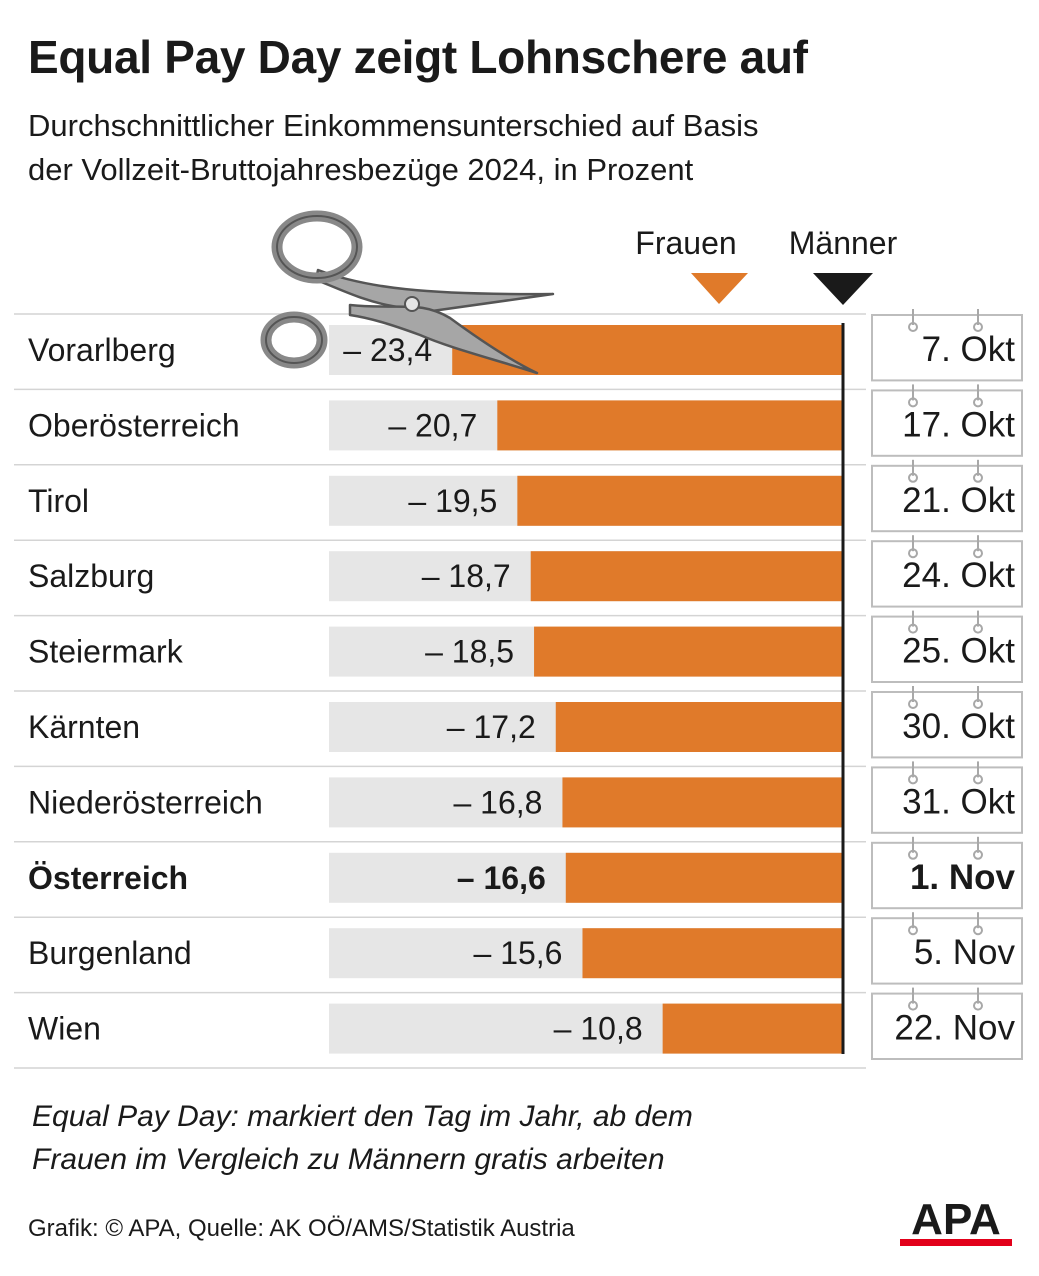 The width and height of the screenshot is (1039, 1276). What do you see at coordinates (685, 243) in the screenshot?
I see `legend-frauen-label: Frauen` at bounding box center [685, 243].